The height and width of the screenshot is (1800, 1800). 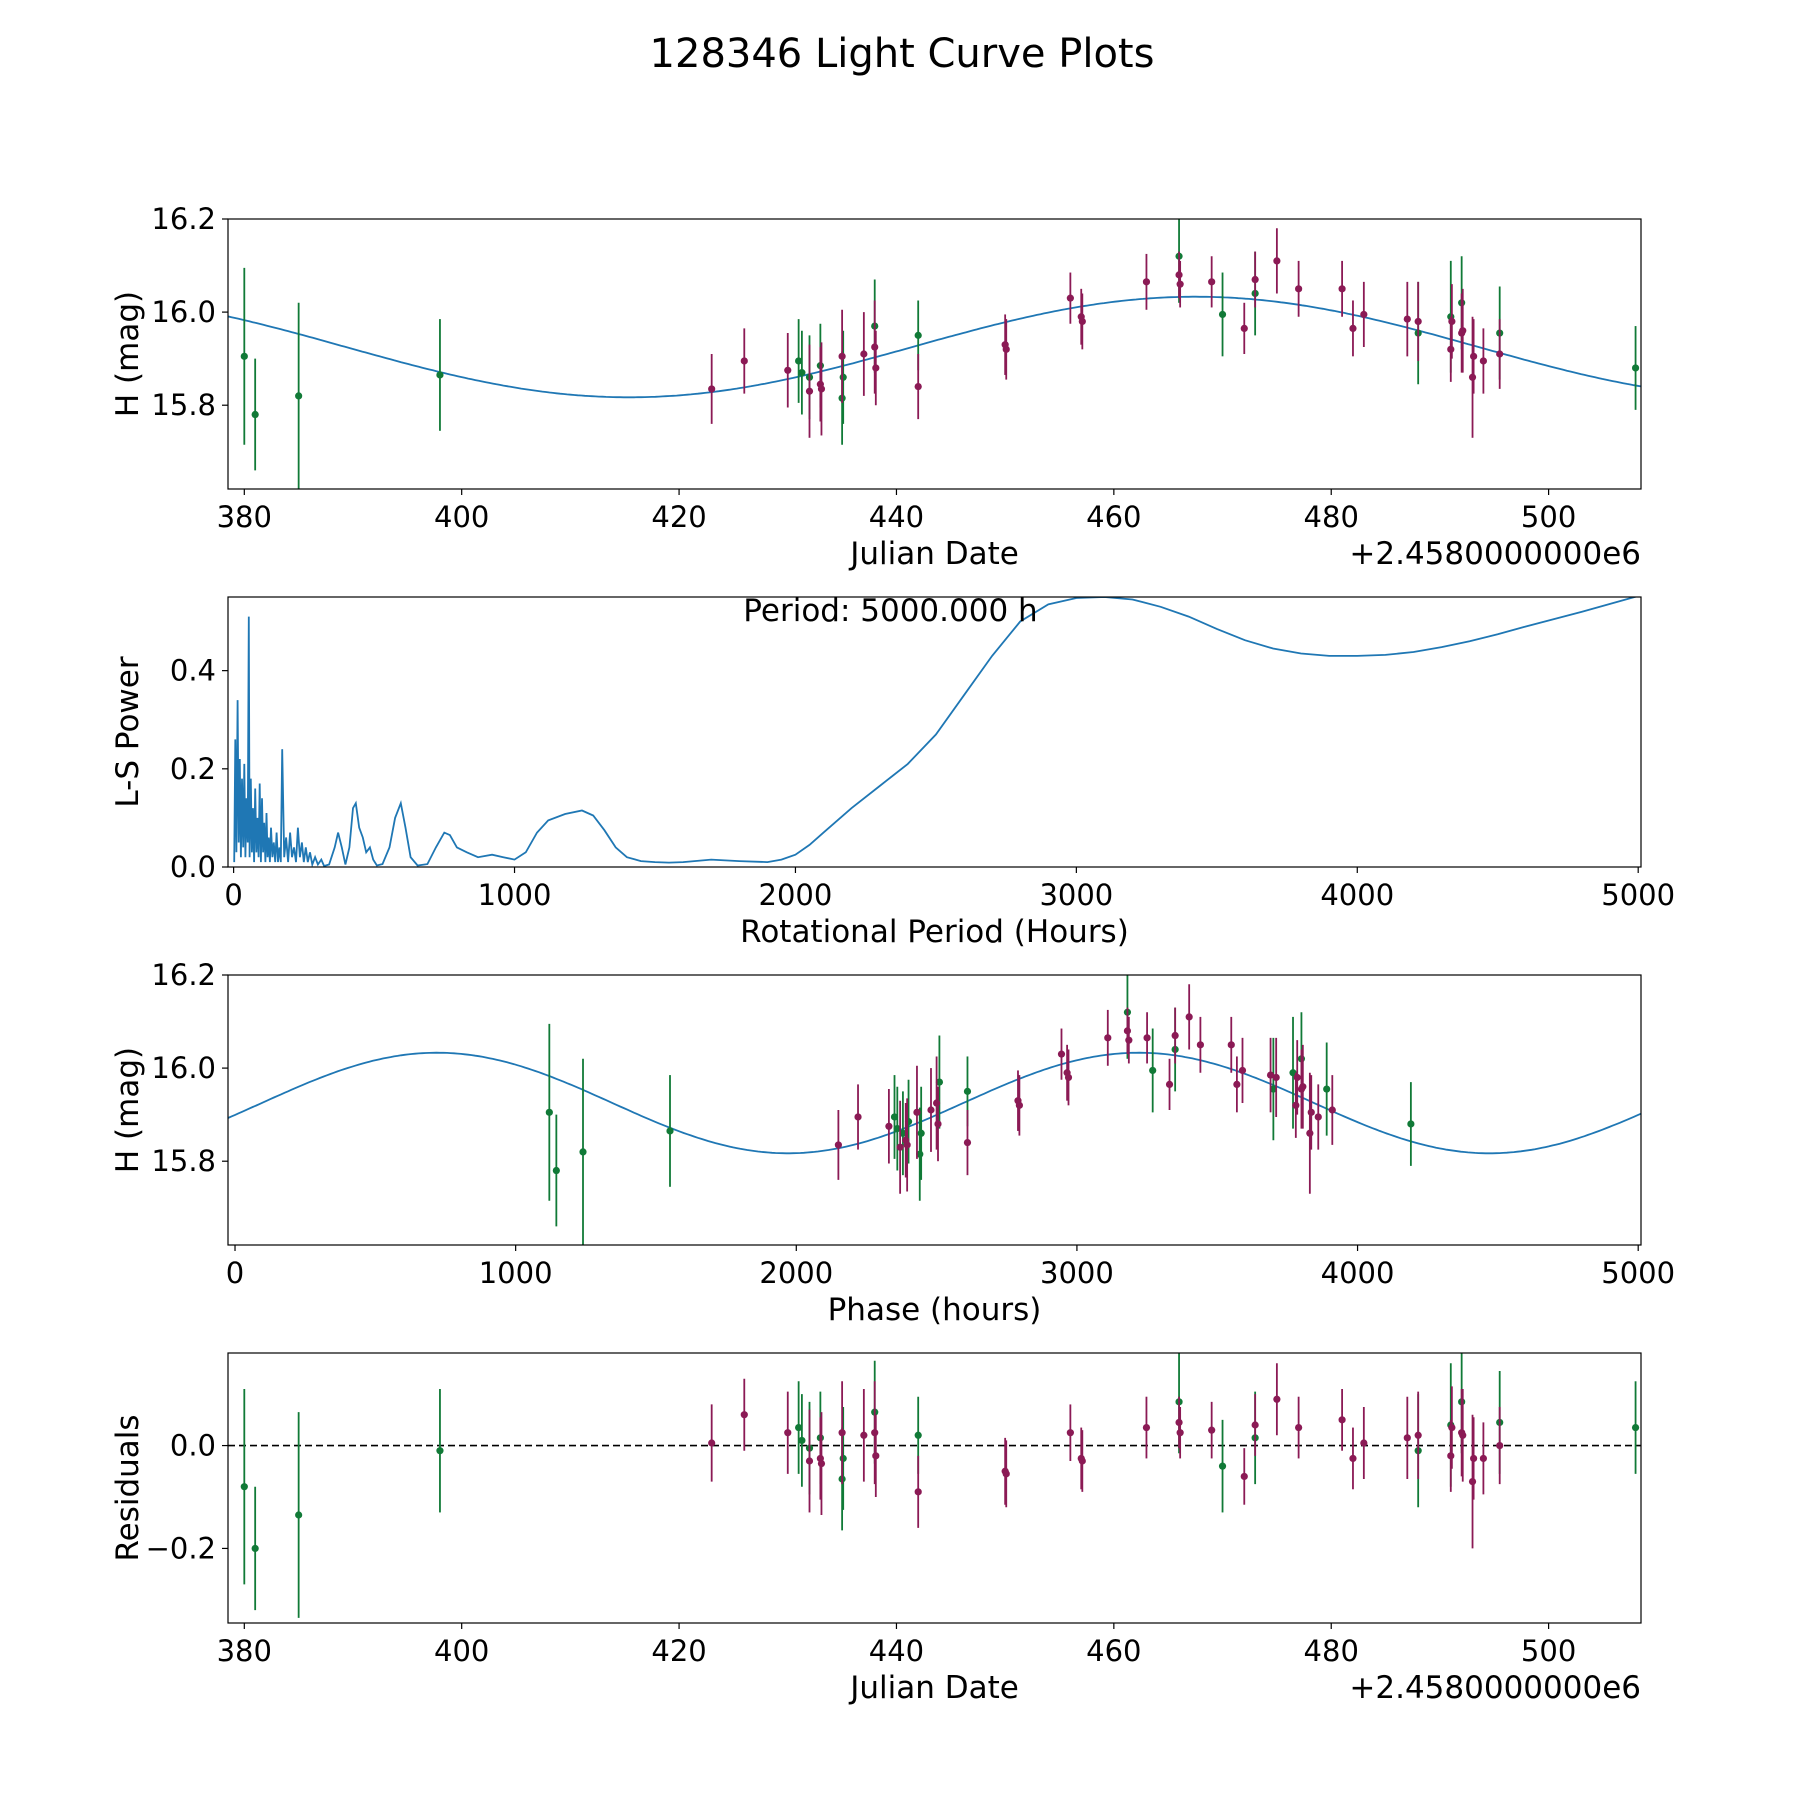 What do you see at coordinates (516, 1273) in the screenshot?
I see `x-tick-label: 1000` at bounding box center [516, 1273].